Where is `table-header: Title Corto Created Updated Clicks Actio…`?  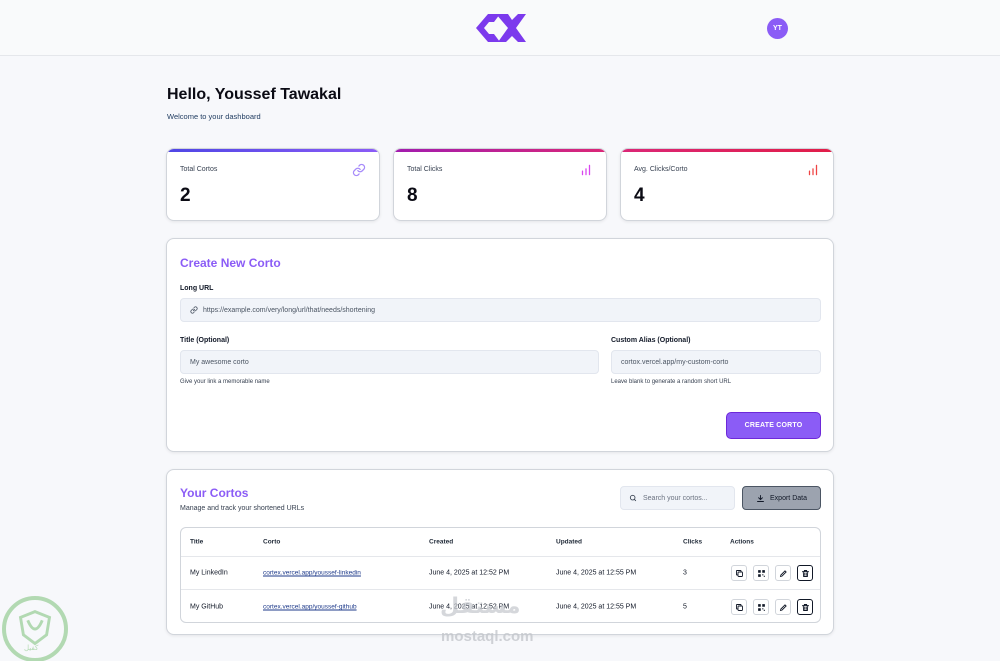
table-header: Title Corto Created Updated Clicks Actio… is located at coordinates (500, 542).